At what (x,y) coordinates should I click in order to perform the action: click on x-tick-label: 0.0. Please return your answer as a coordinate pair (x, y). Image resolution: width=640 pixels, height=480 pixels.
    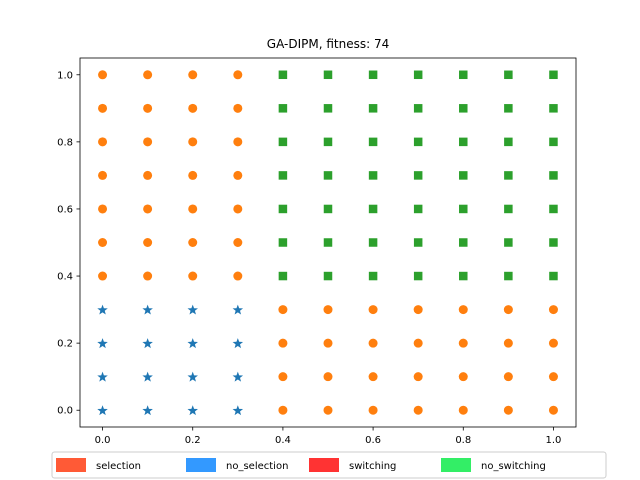
    Looking at the image, I should click on (103, 440).